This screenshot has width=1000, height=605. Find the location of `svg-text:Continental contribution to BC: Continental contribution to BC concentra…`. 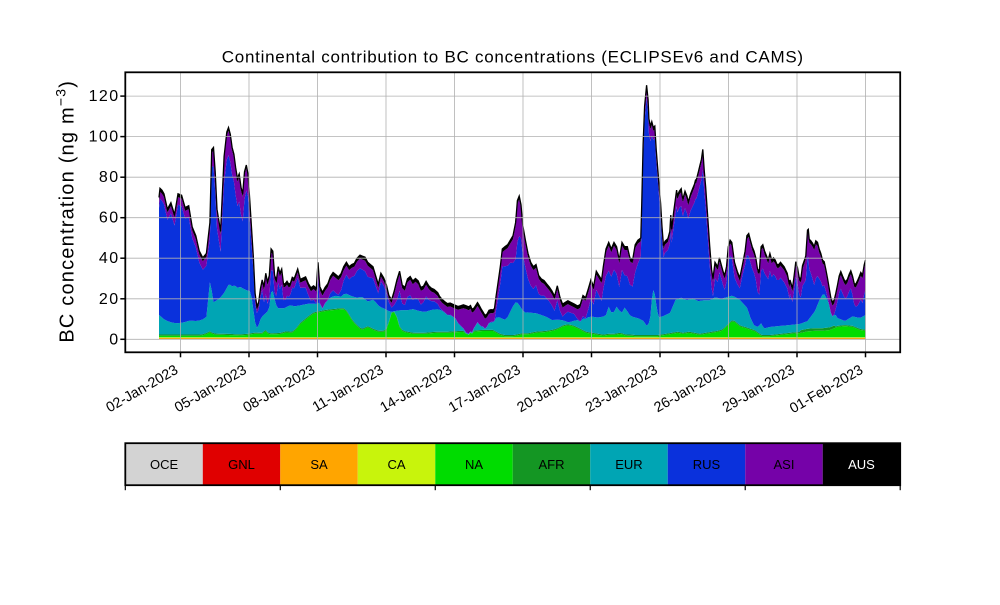

svg-text:Continental contribution to BC: Continental contribution to BC concentra… is located at coordinates (513, 57).